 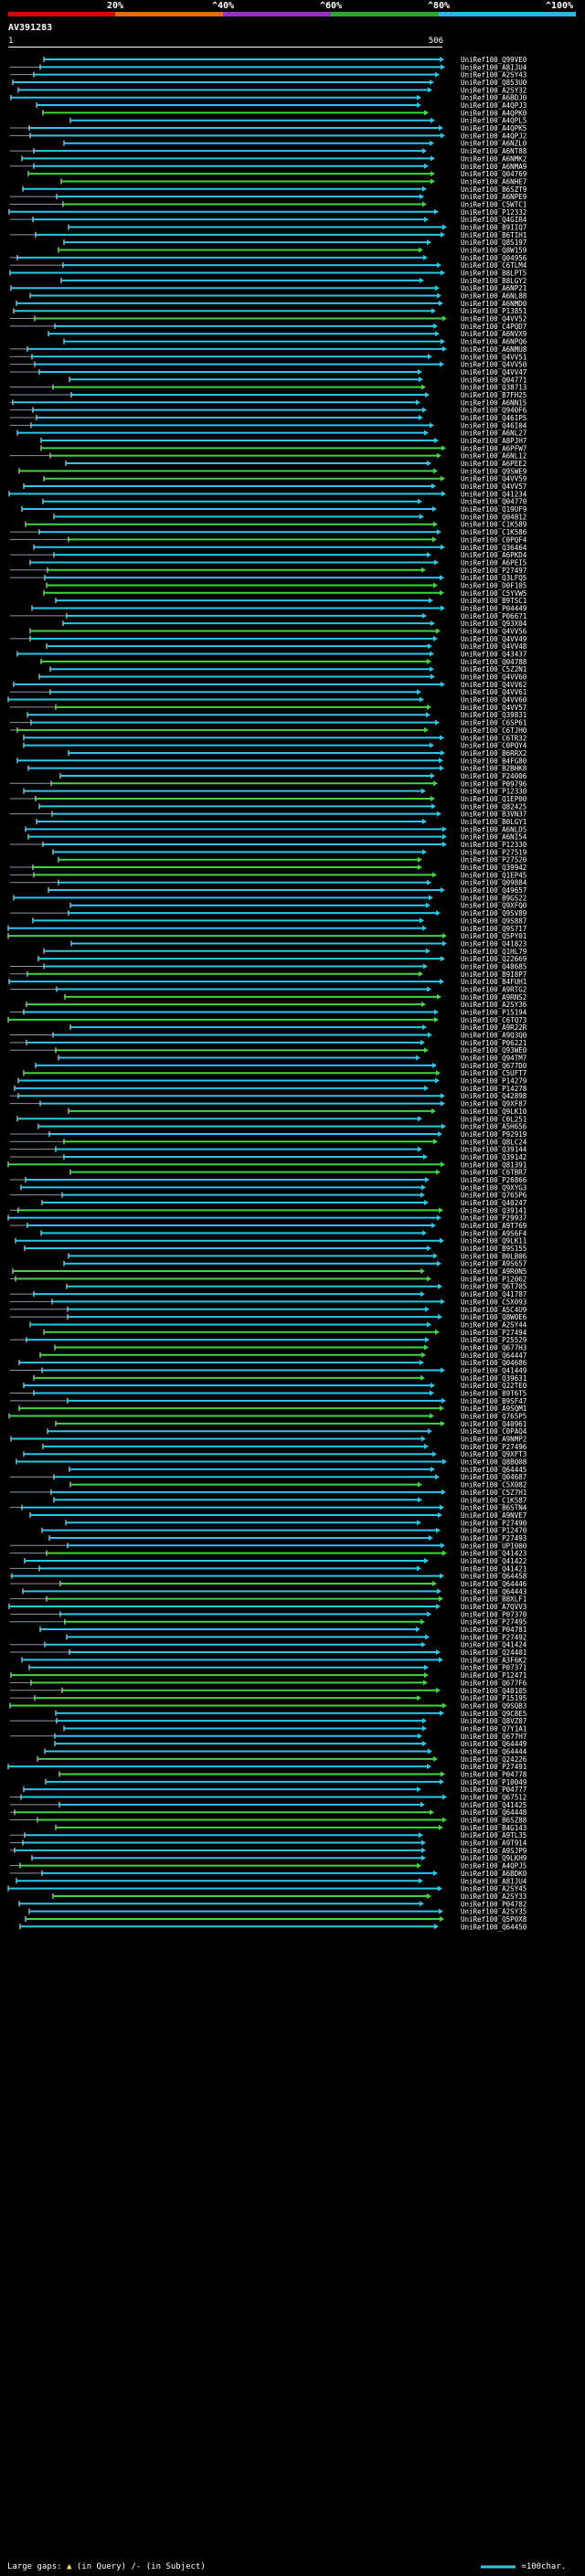 What do you see at coordinates (493, 1896) in the screenshot?
I see `hit-label: UniRef100_A2SY33` at bounding box center [493, 1896].